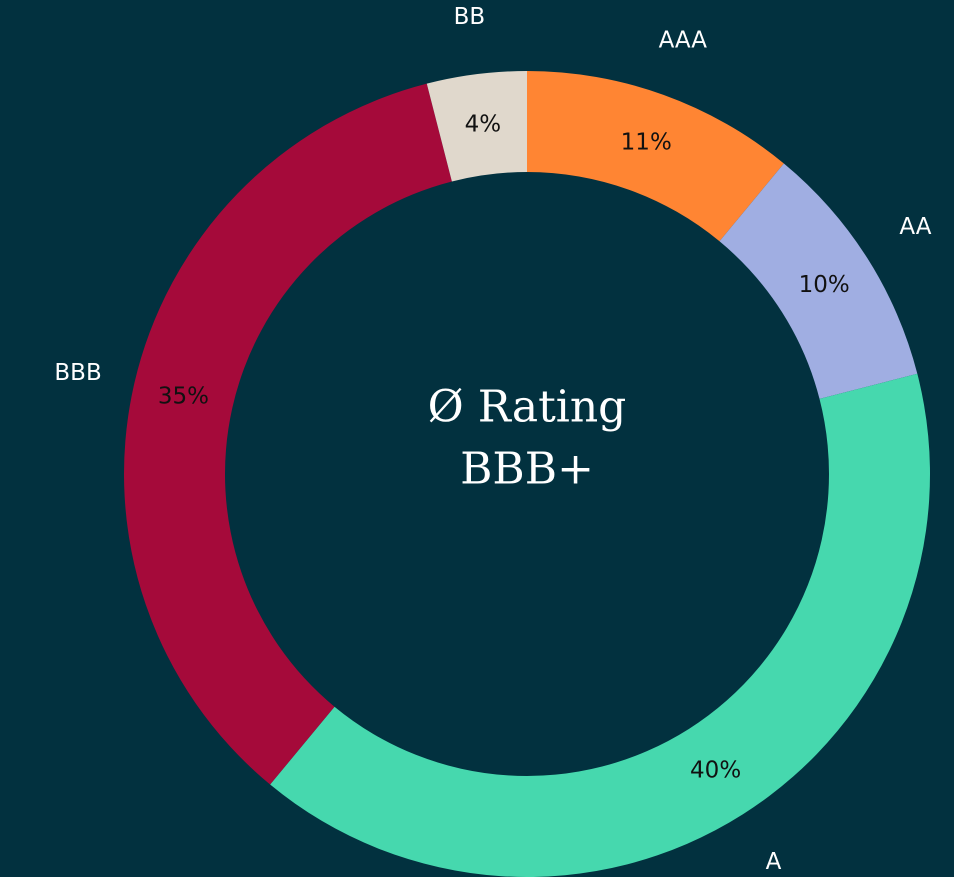 The width and height of the screenshot is (954, 877). Describe the element at coordinates (683, 41) in the screenshot. I see `category-label: AAA` at that location.